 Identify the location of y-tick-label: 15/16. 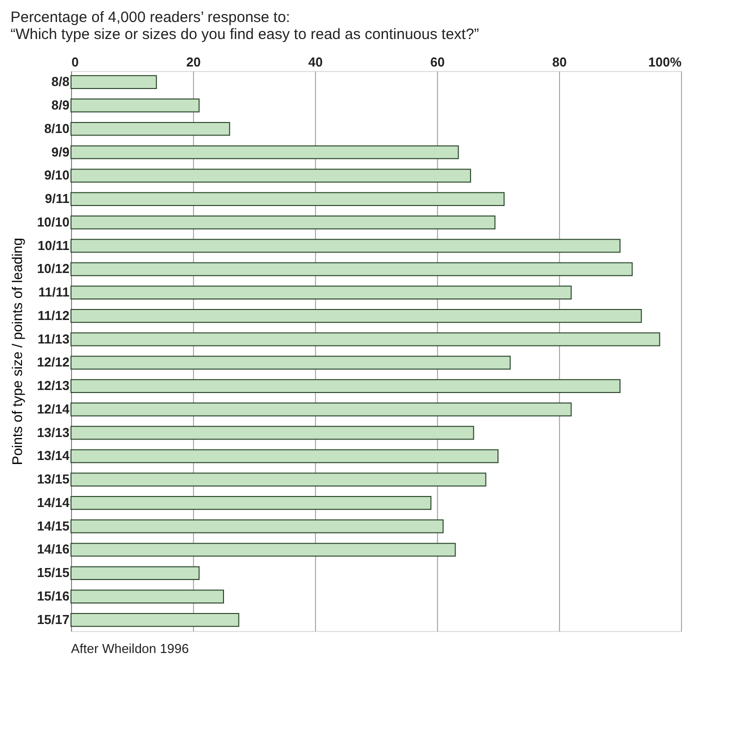
(53, 596).